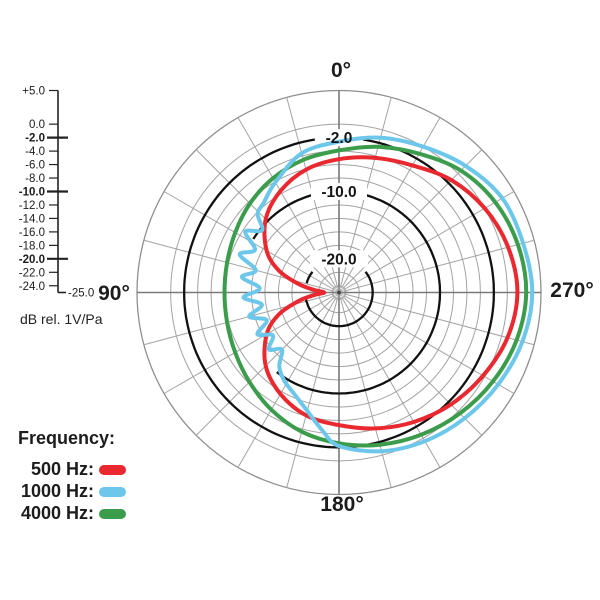 This screenshot has height=600, width=600. Describe the element at coordinates (114, 293) in the screenshot. I see `angle-label-90: 90°` at that location.